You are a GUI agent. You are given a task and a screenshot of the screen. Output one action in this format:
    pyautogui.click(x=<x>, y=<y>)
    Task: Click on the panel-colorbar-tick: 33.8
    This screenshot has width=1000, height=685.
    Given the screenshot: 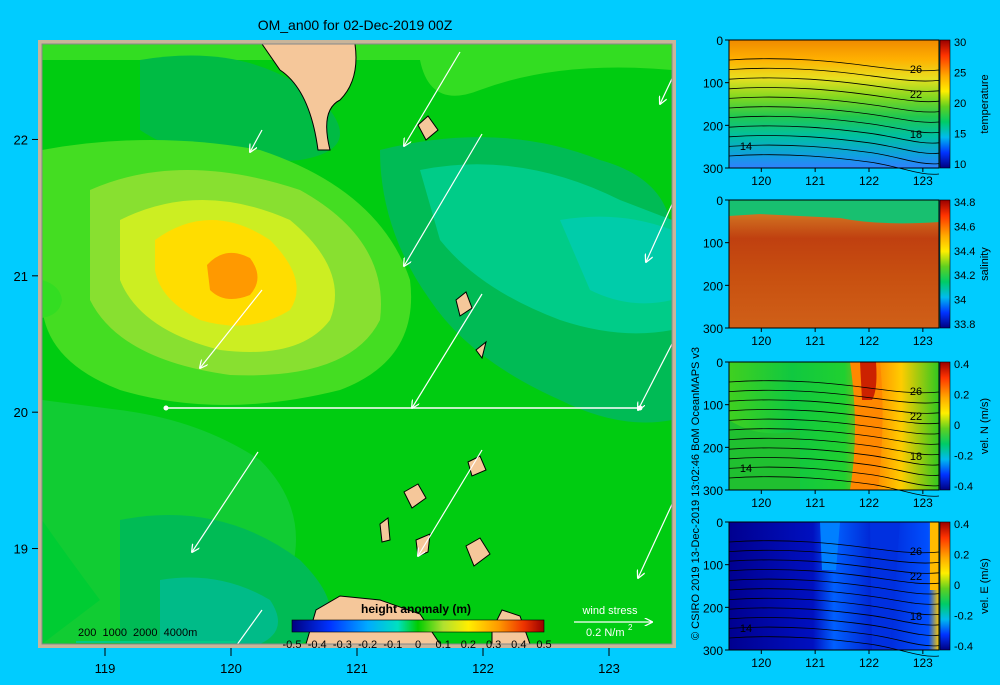 What is the action you would take?
    pyautogui.click(x=964, y=325)
    